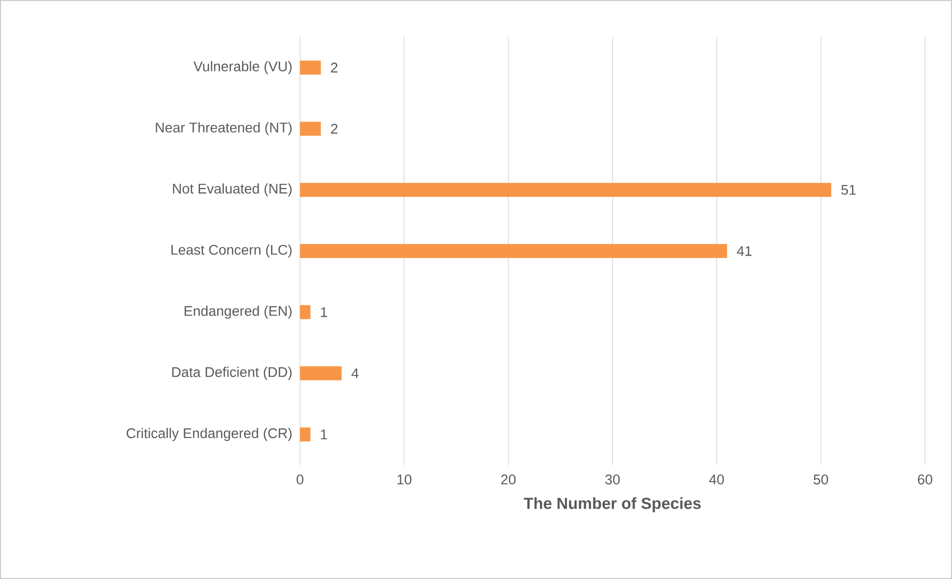  Describe the element at coordinates (231, 251) in the screenshot. I see `y-tick-label: Least Concern (LC)` at that location.